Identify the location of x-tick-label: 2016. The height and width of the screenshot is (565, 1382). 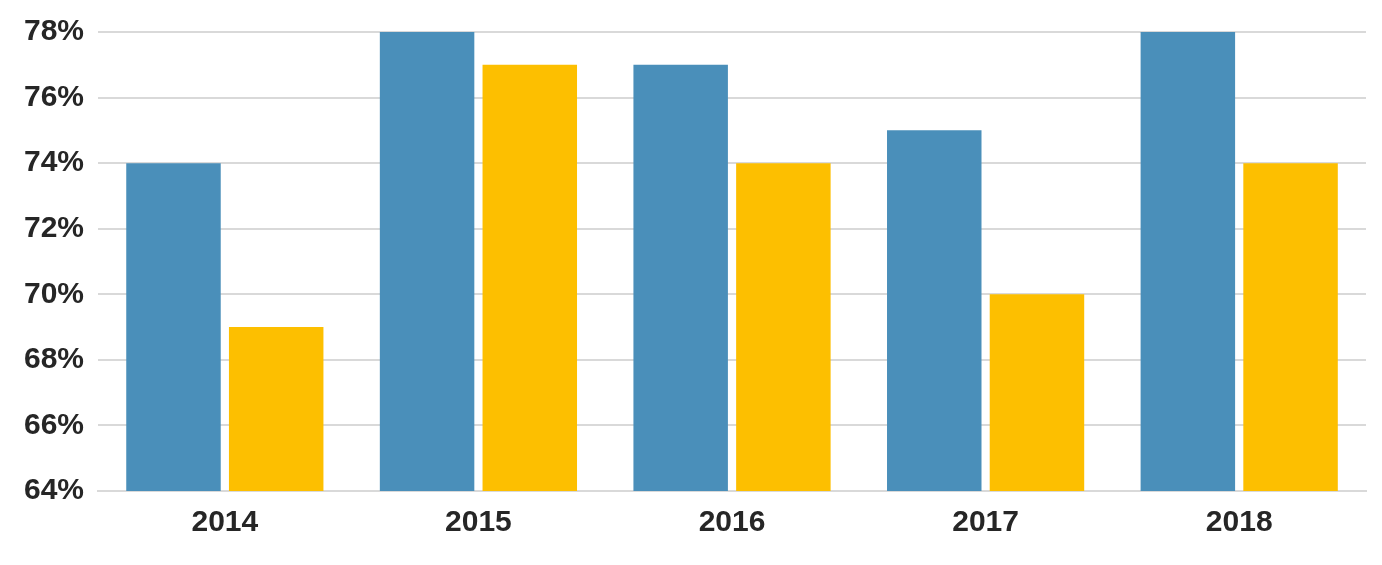
(732, 521).